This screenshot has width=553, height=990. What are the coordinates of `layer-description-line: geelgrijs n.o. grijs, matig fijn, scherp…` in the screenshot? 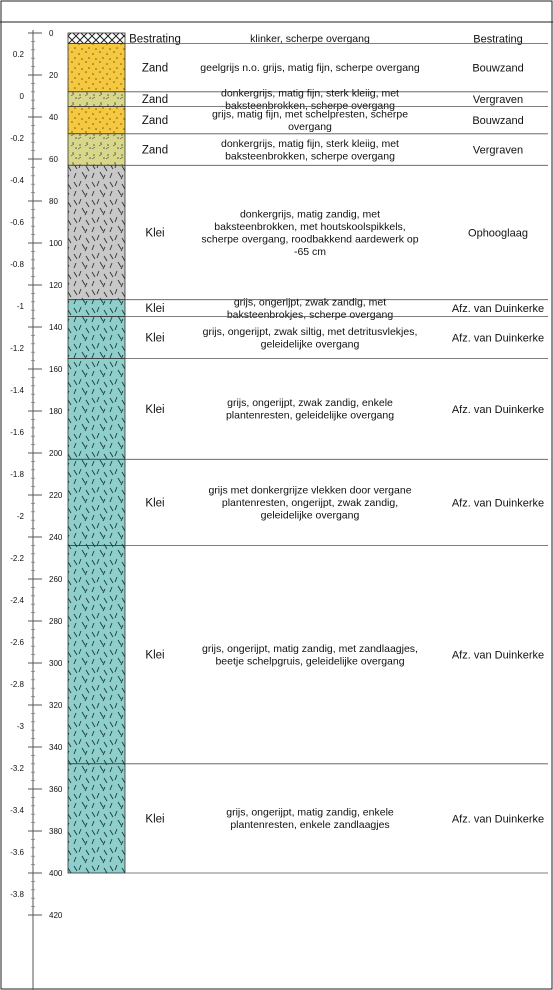 It's located at (310, 68).